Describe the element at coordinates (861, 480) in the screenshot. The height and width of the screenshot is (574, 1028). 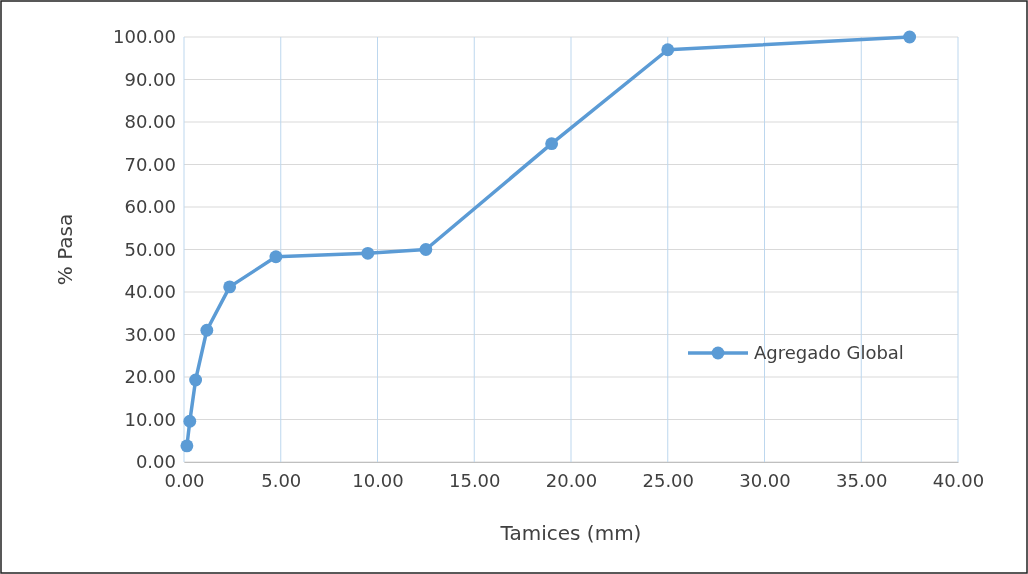
I see `x-tick-label: 35.00` at that location.